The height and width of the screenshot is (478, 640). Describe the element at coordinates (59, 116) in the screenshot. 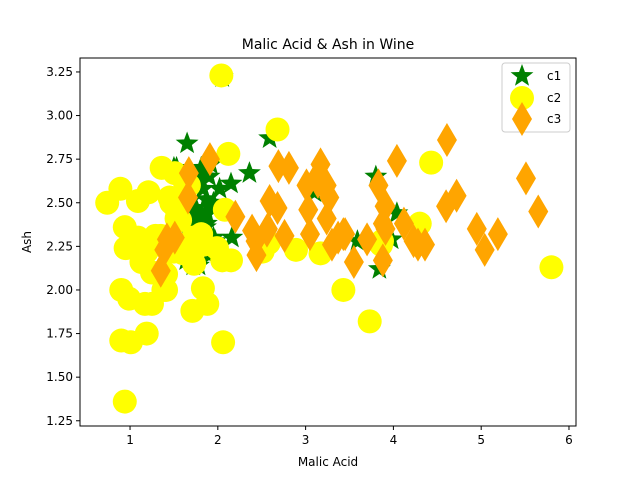

I see `y-tick-label: 3.00` at that location.